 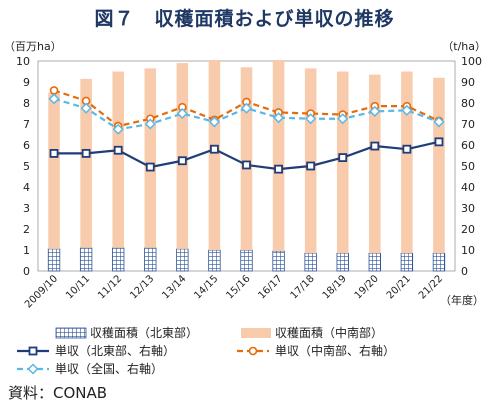 What do you see at coordinates (174, 287) in the screenshot?
I see `x-tick-label: 13/14` at bounding box center [174, 287].